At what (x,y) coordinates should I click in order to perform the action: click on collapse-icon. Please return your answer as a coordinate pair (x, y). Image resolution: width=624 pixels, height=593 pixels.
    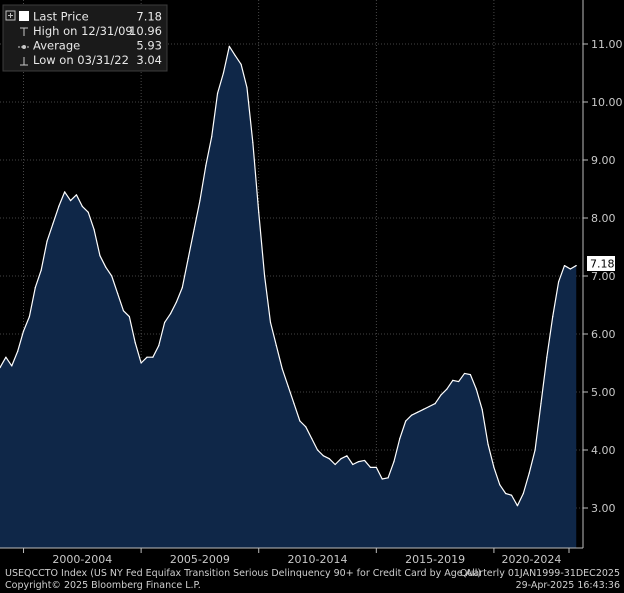
    Looking at the image, I should click on (10, 15).